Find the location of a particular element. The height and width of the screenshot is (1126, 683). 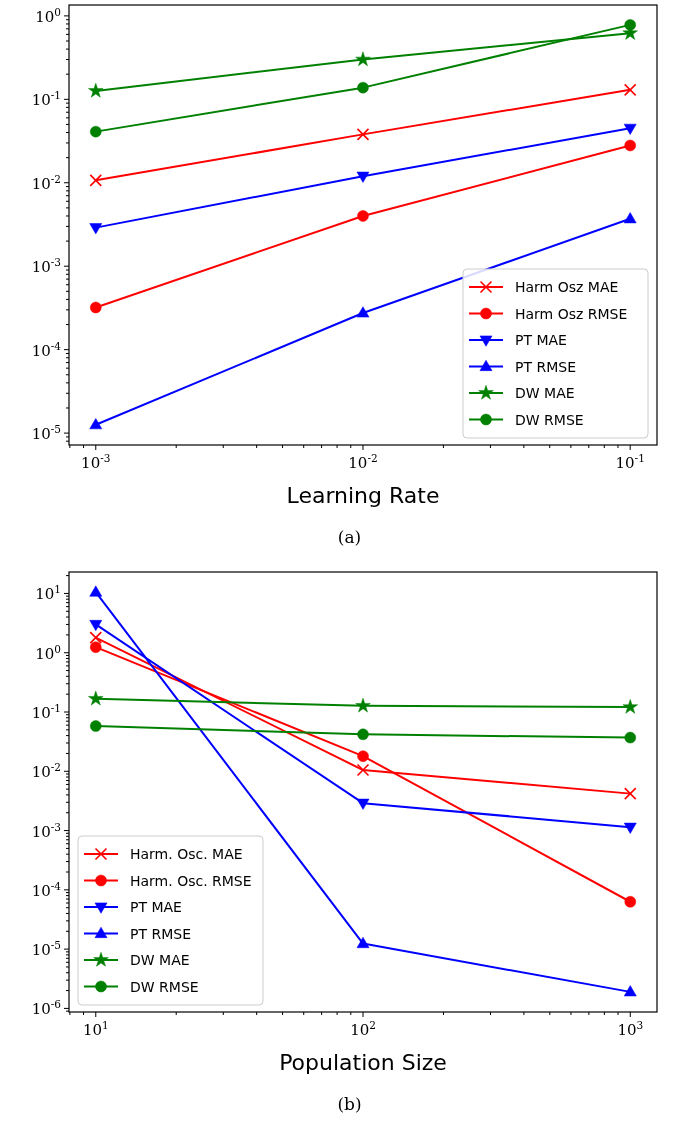

legend-label: Harm Osz MAE is located at coordinates (567, 287).